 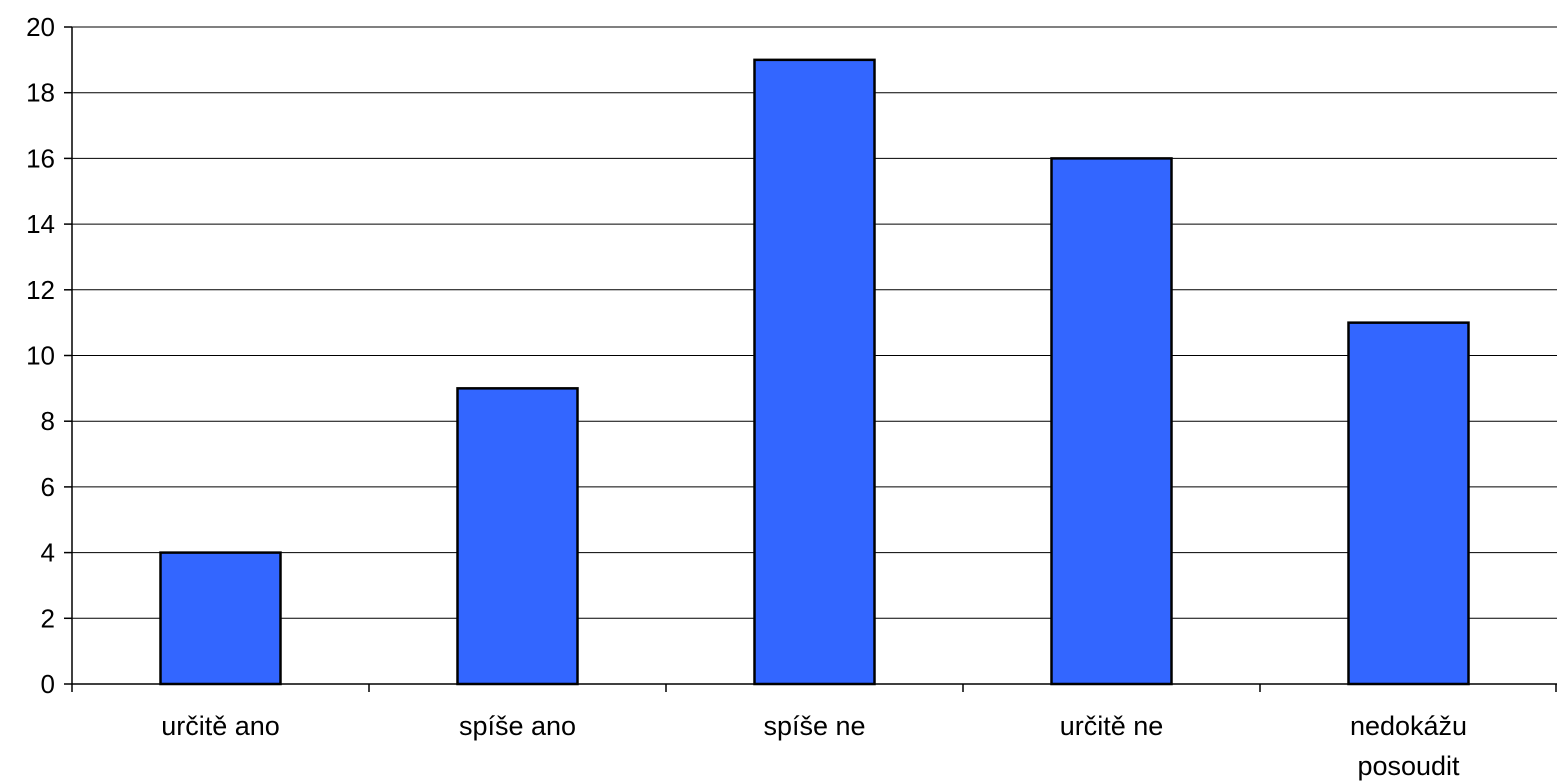 What do you see at coordinates (48, 618) in the screenshot?
I see `y-tick-label: 2` at bounding box center [48, 618].